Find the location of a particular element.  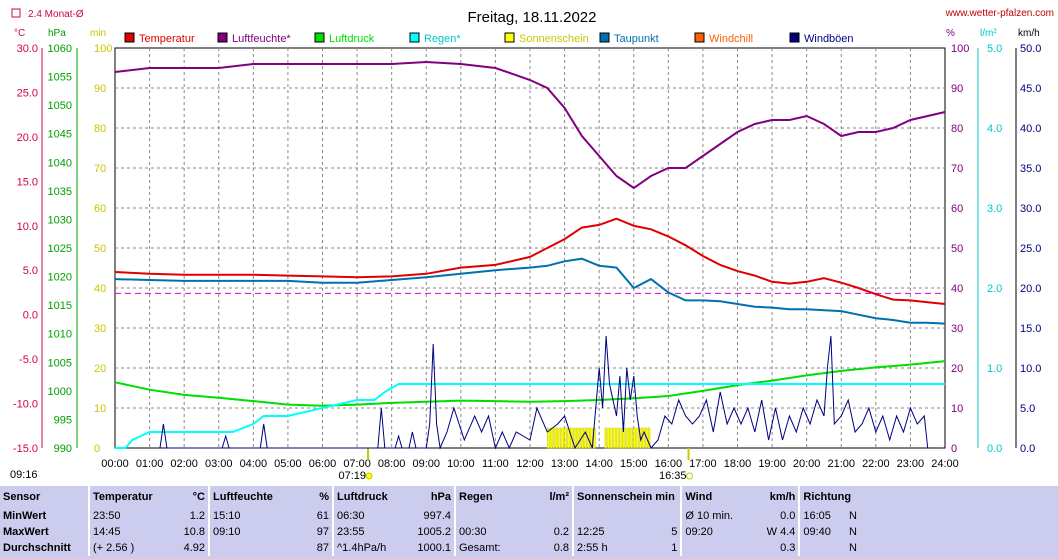

x-tick-label: 20:00 is located at coordinates (807, 464).